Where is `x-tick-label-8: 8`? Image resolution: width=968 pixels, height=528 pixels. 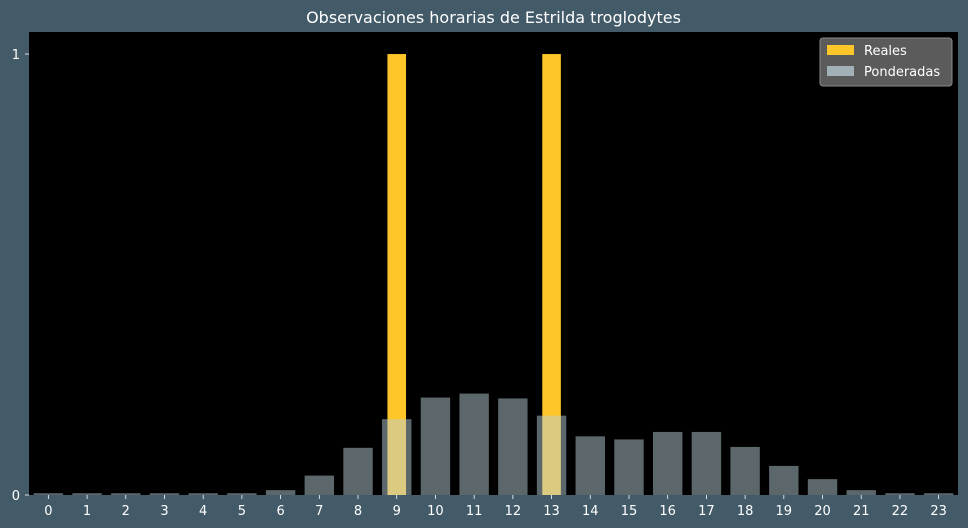
x-tick-label-8: 8 is located at coordinates (358, 511).